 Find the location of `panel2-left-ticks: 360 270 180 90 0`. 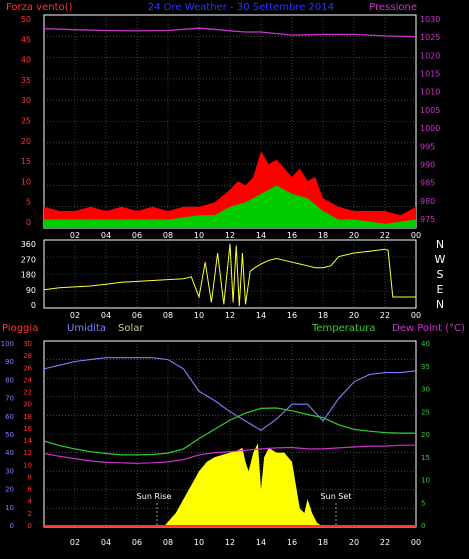

panel2-left-ticks: 360 270 180 90 0 is located at coordinates (28, 275).